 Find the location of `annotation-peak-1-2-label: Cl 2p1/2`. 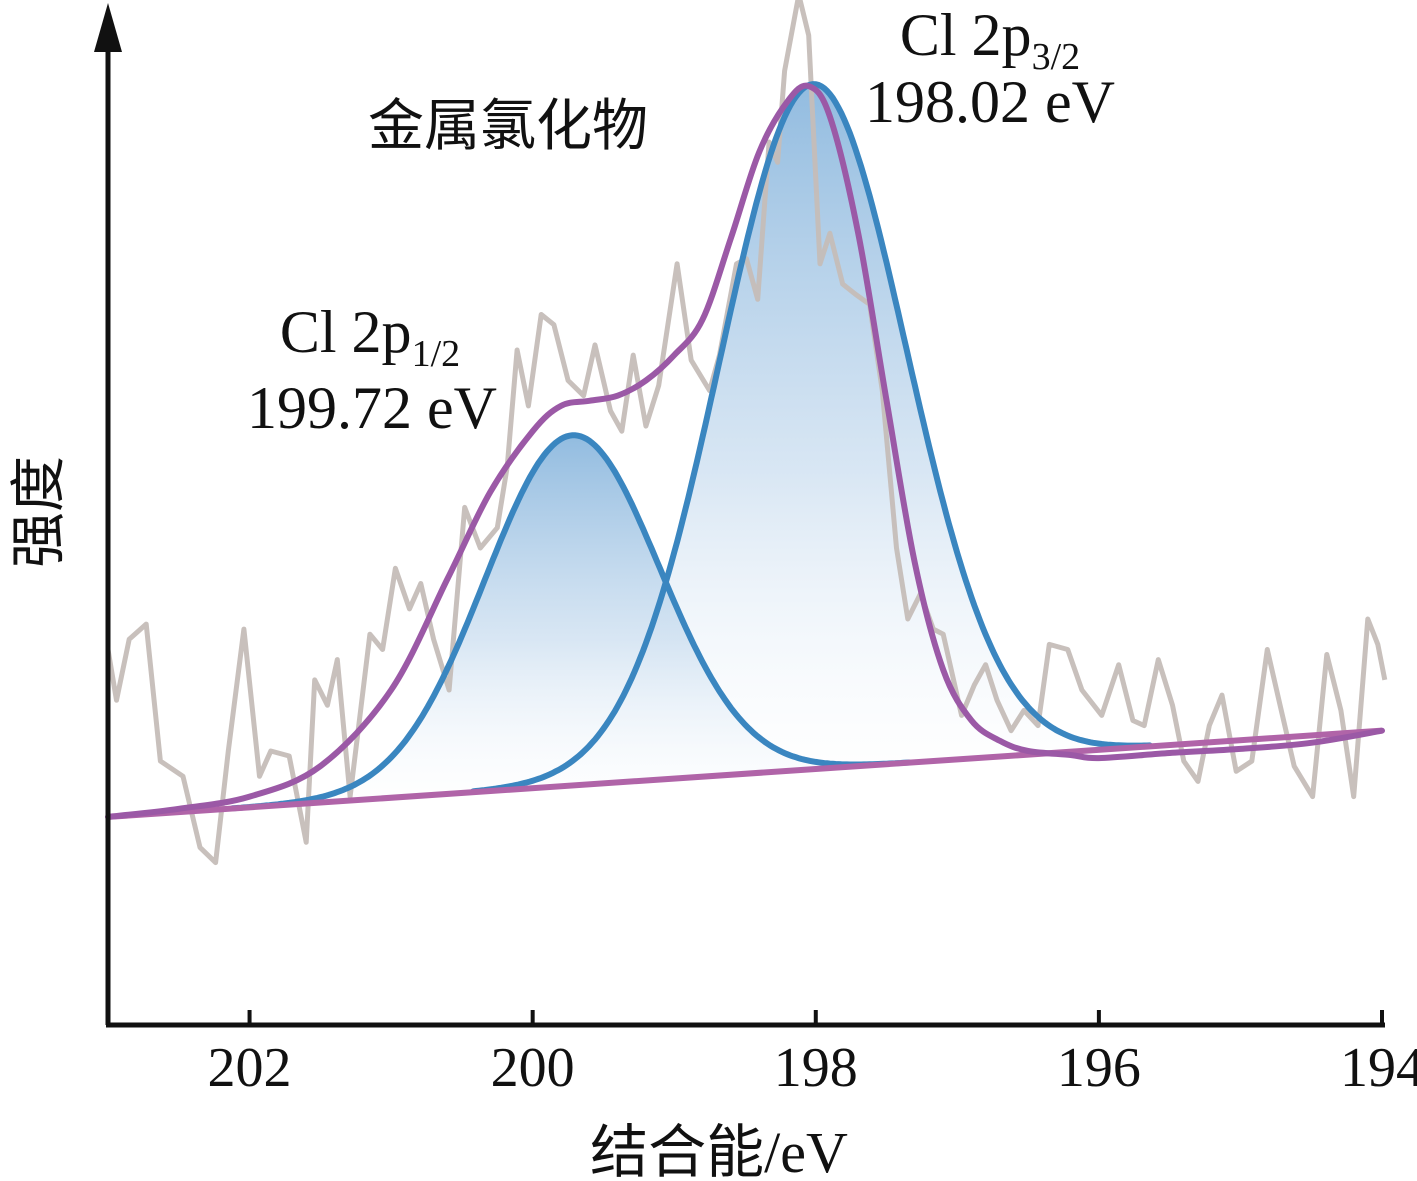

annotation-peak-1-2-label: Cl 2p1/2 is located at coordinates (370, 337).